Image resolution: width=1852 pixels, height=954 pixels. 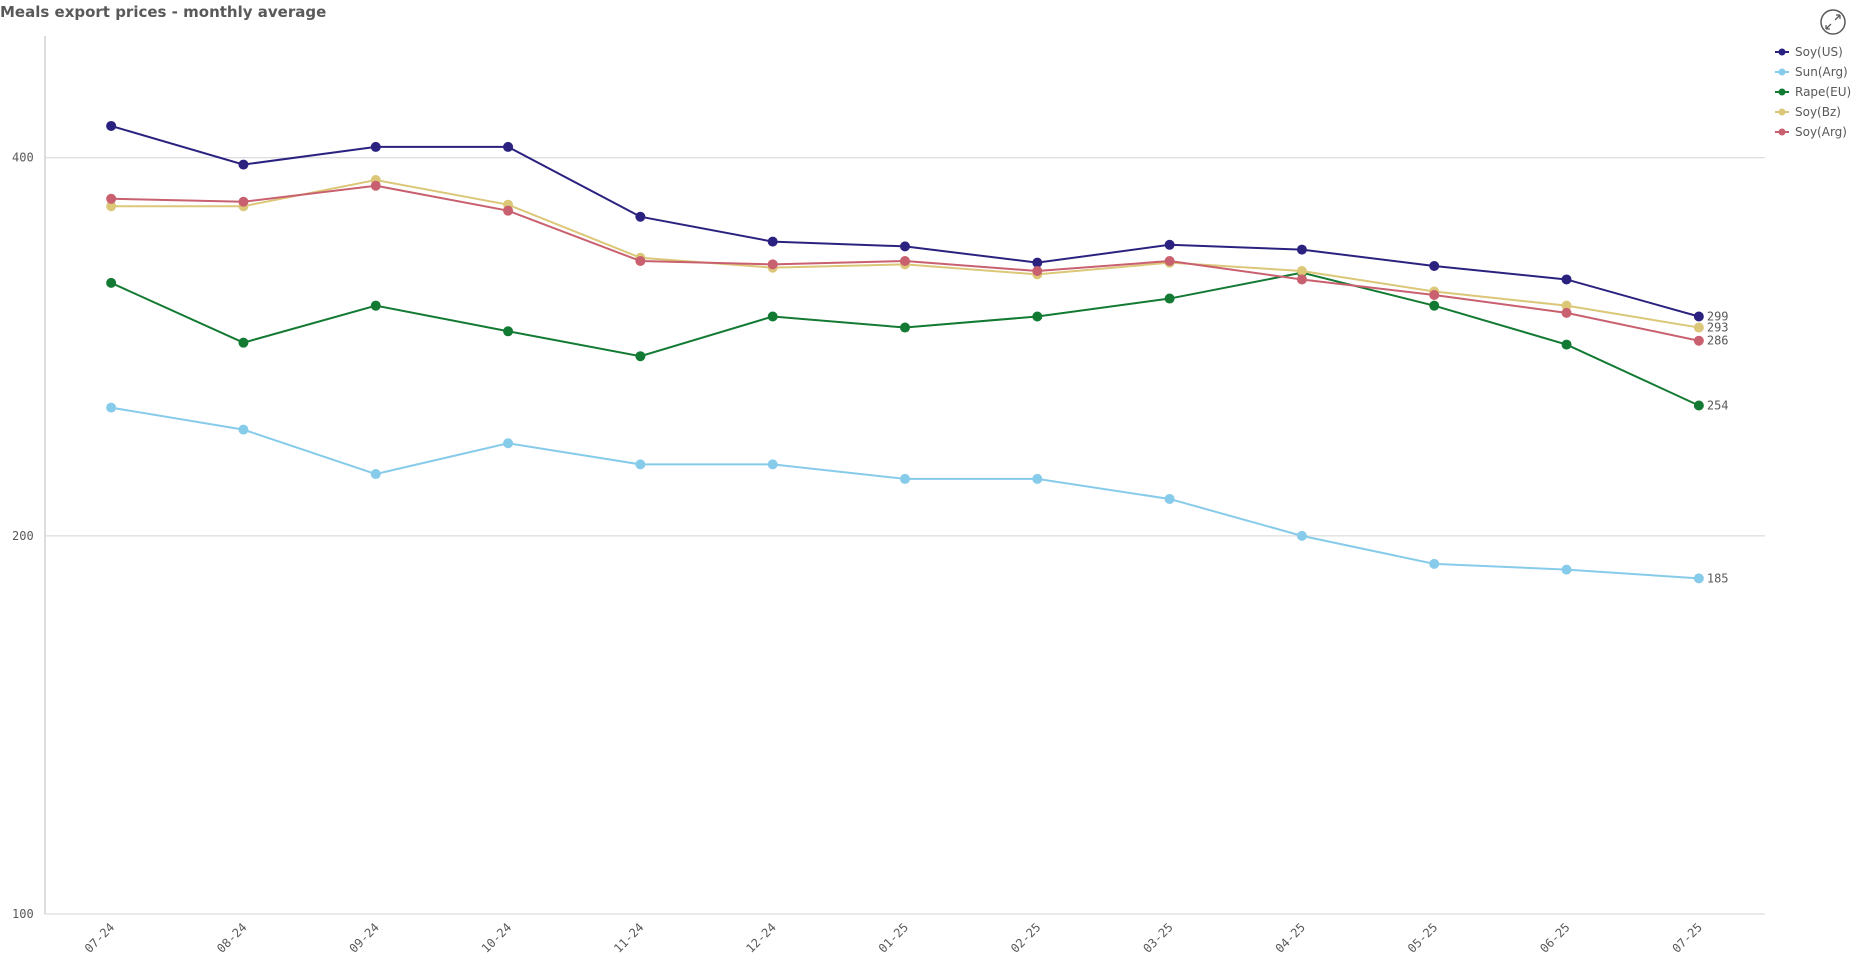 I want to click on x-tick-label: 01-25, so click(x=893, y=937).